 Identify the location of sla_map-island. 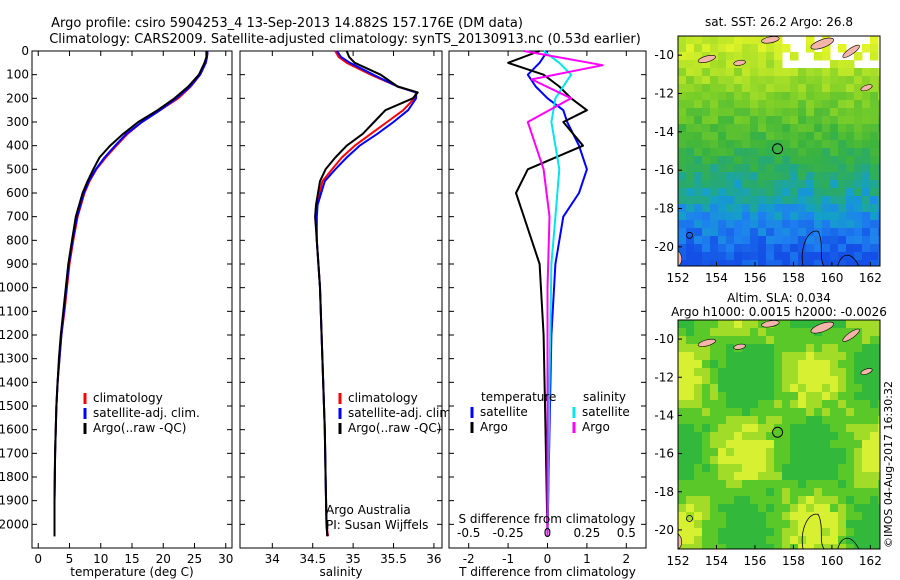
(770, 324).